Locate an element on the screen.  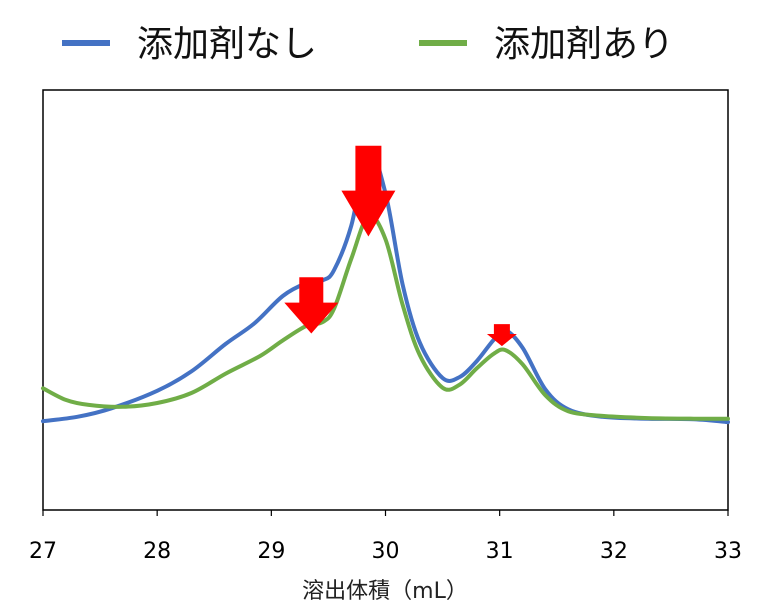
legend-label-no-additive: 添加剤なし is located at coordinates (227, 44).